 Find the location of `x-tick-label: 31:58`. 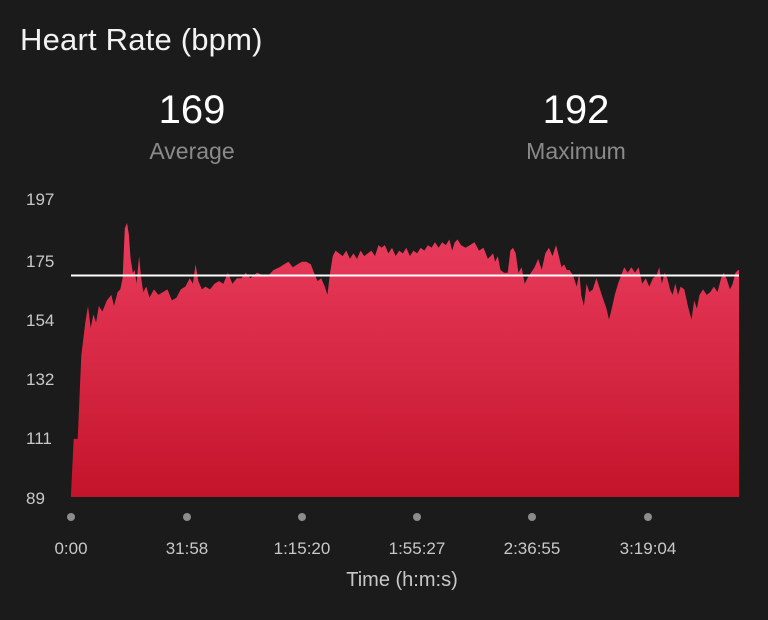

x-tick-label: 31:58 is located at coordinates (187, 548).